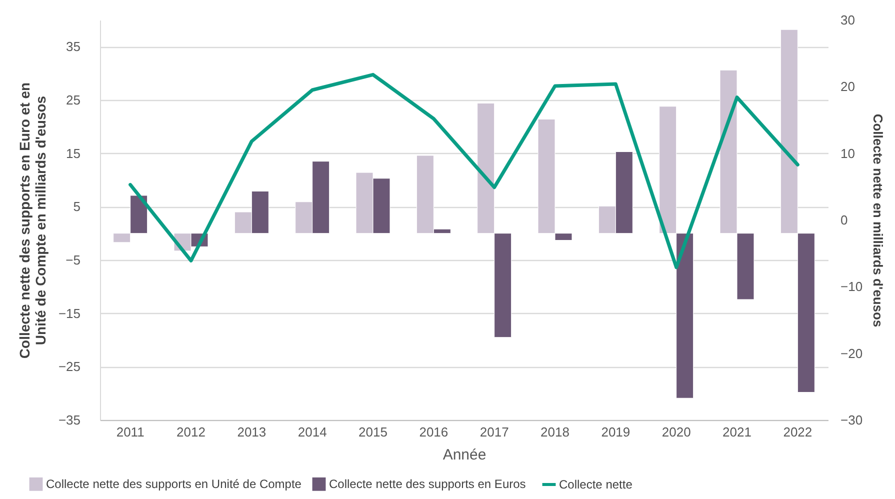 The width and height of the screenshot is (895, 499). Describe the element at coordinates (69, 420) in the screenshot. I see `y-tick-label: −35` at that location.